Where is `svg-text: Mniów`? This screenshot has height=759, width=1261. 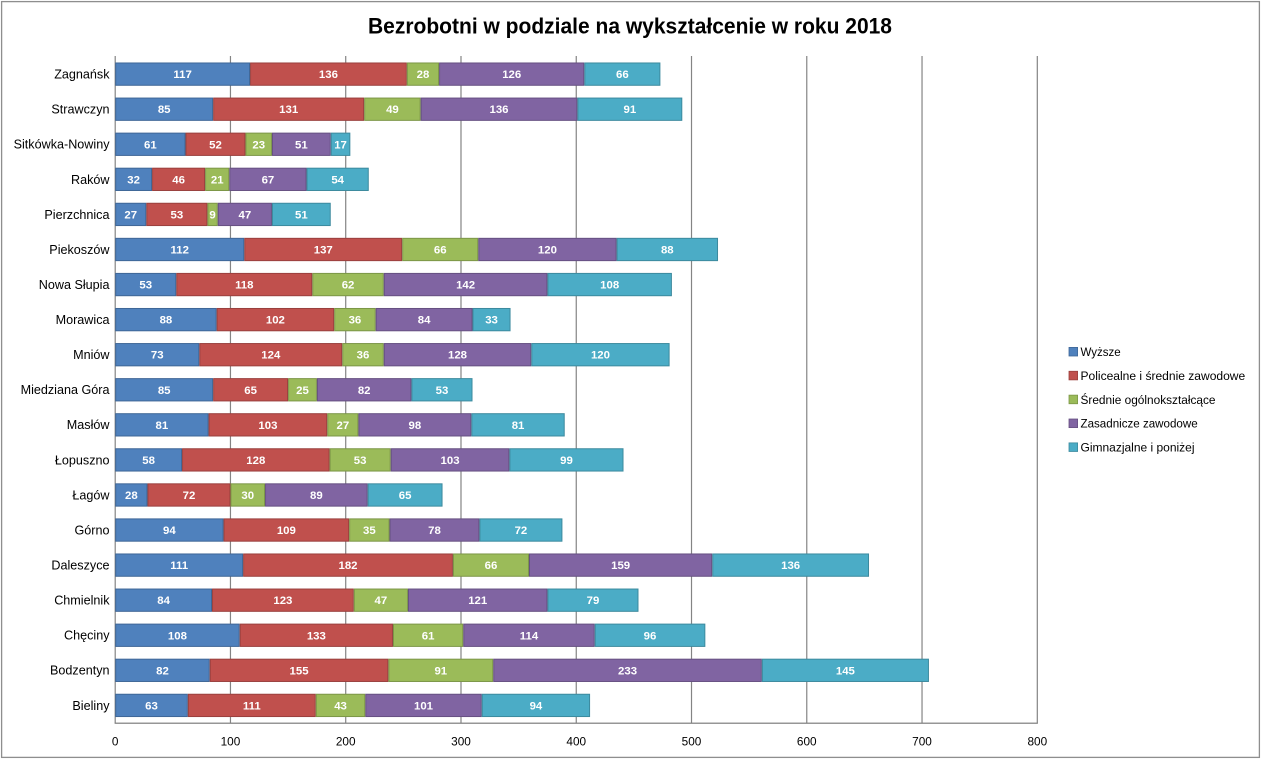 svg-text: Mniów is located at coordinates (91, 355).